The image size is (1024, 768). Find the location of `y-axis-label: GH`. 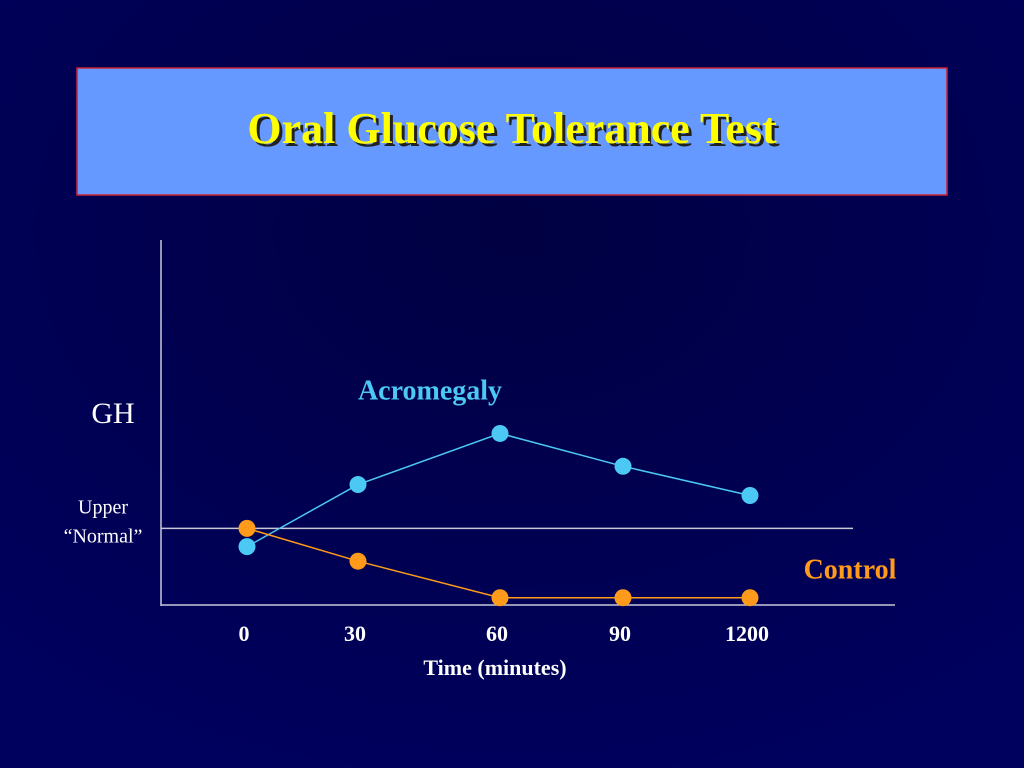

y-axis-label: GH is located at coordinates (112, 413).